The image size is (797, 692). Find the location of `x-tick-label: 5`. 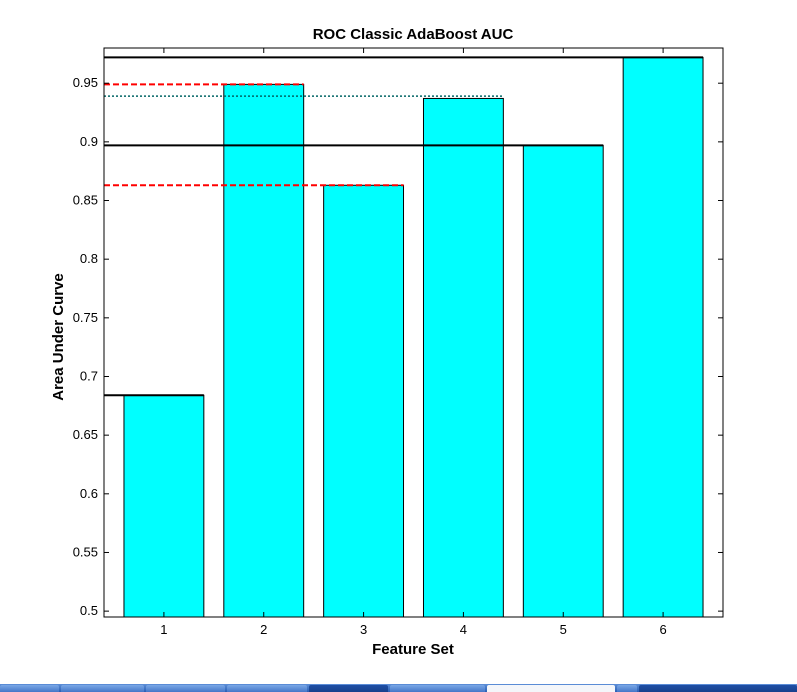

x-tick-label: 5 is located at coordinates (563, 629).